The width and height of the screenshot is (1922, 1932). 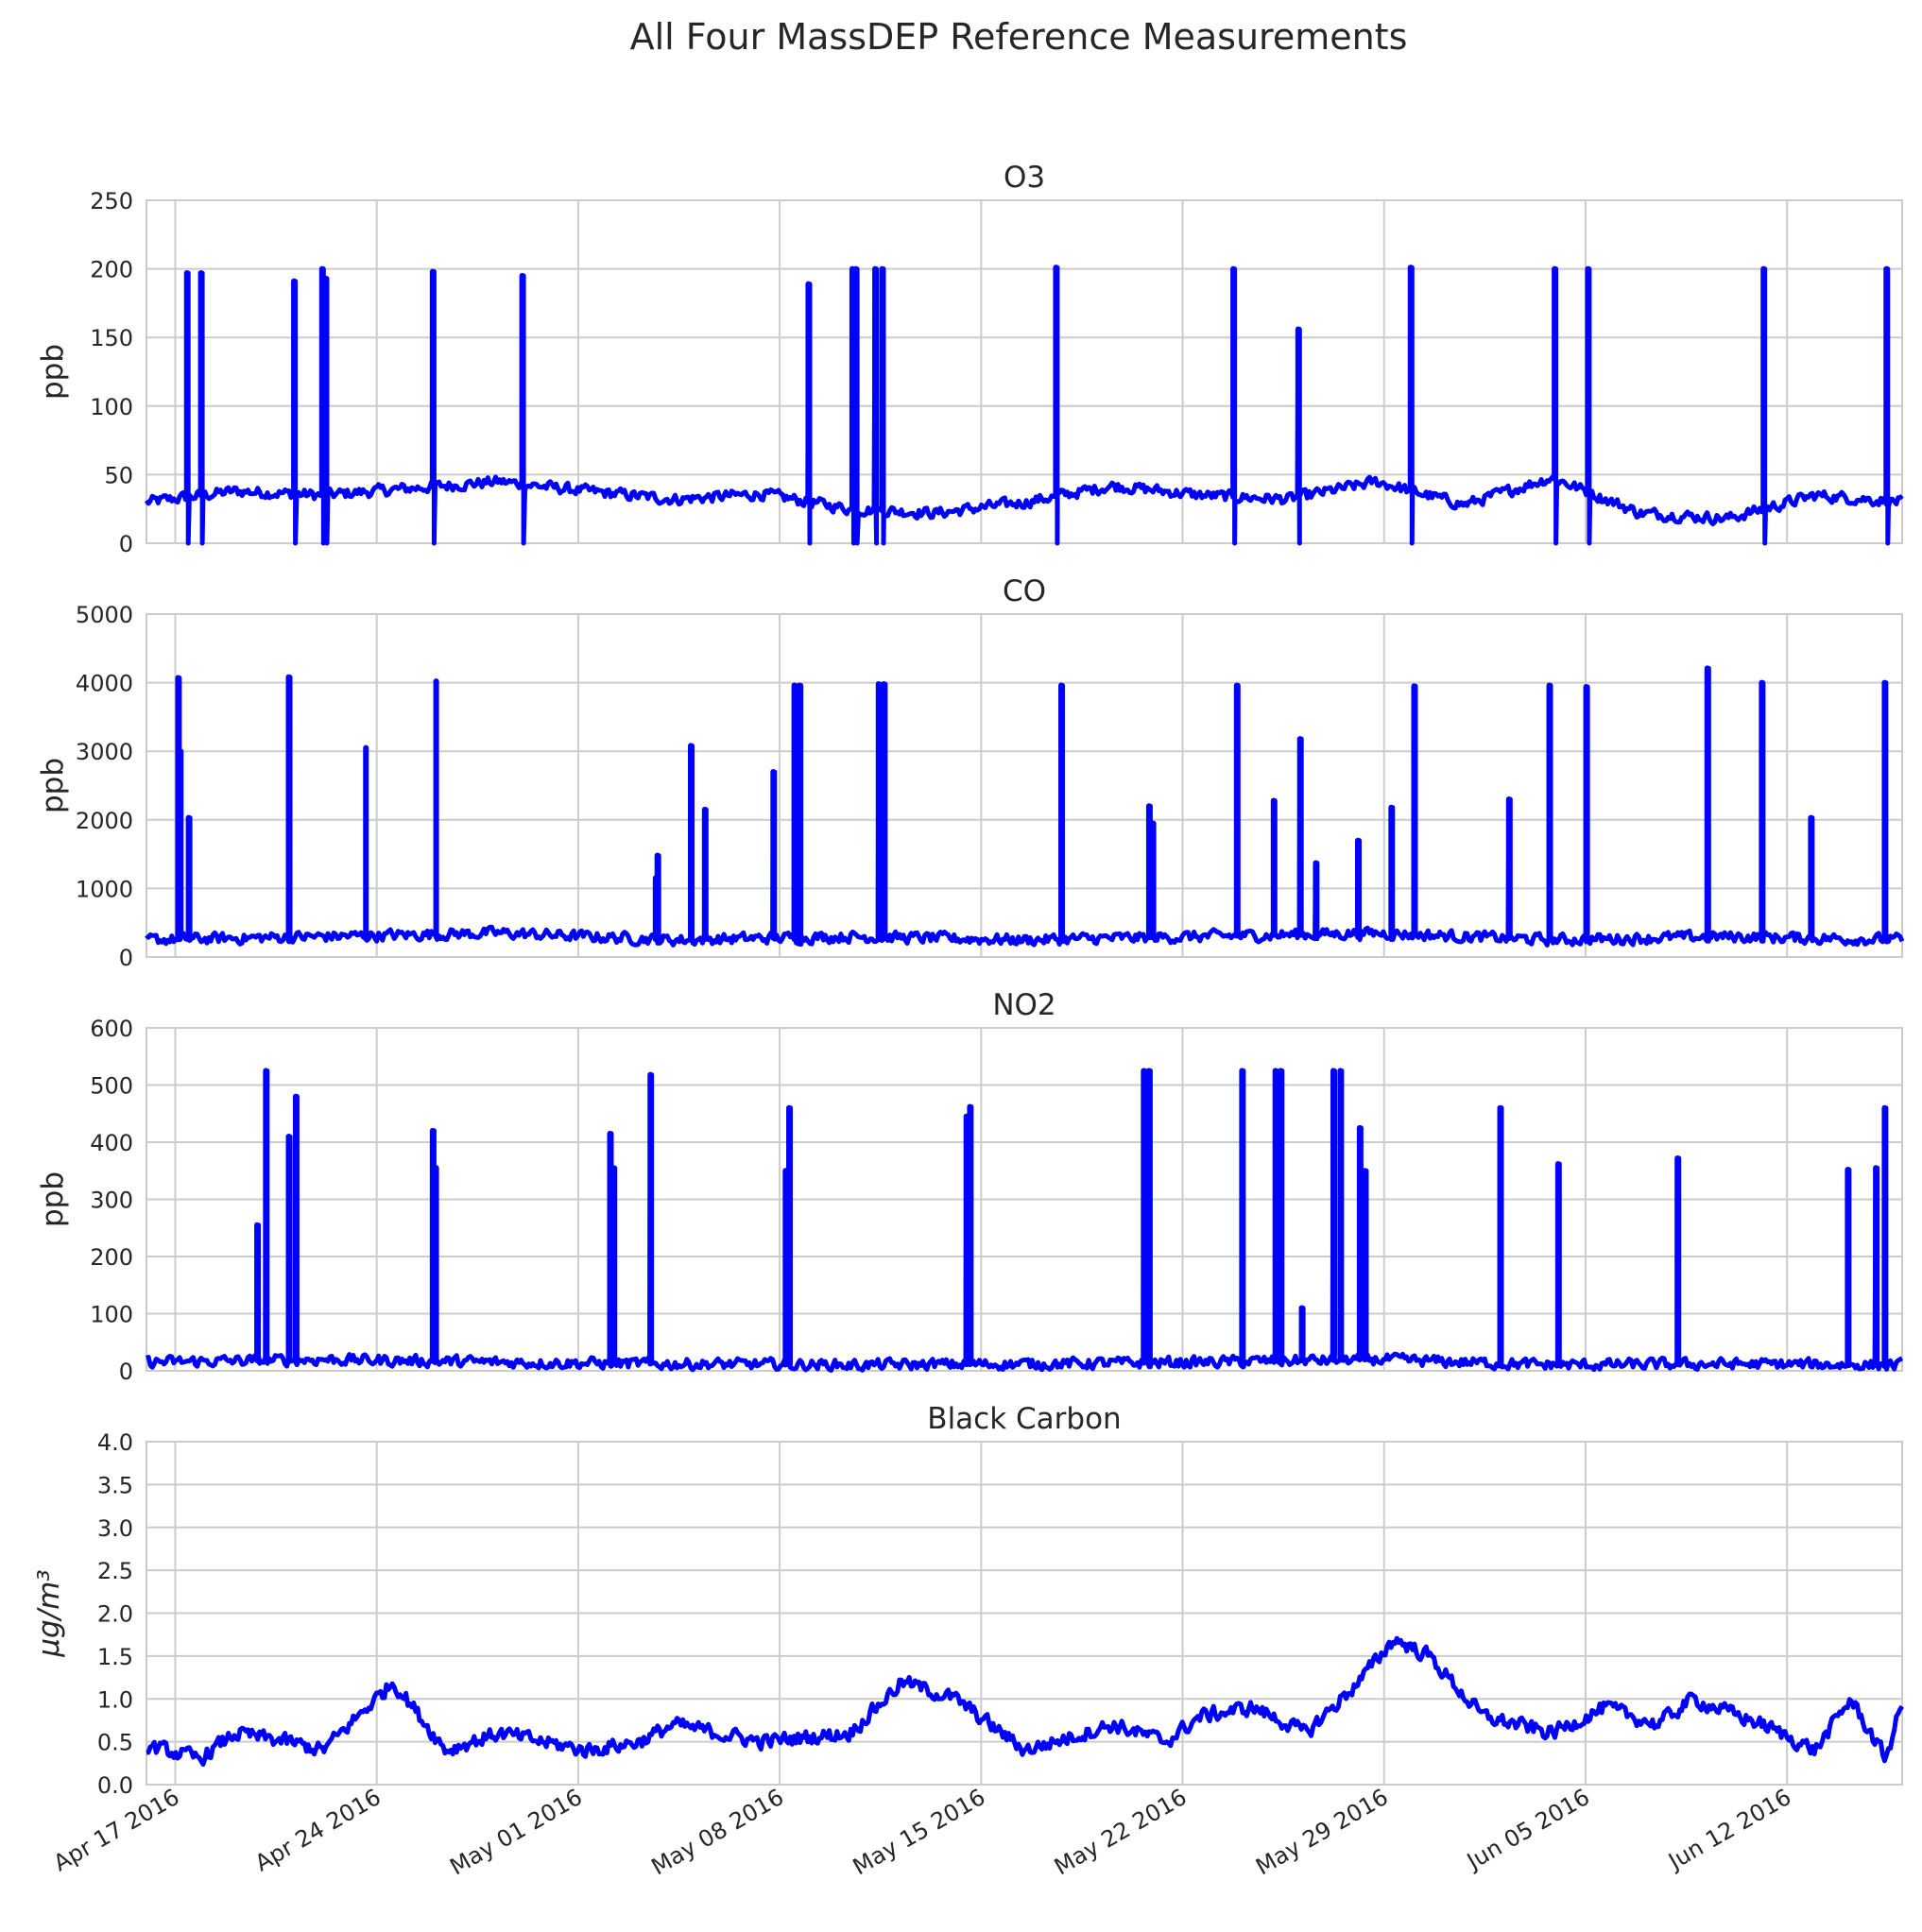 I want to click on x-tick-label: Apr 24 2016, so click(x=318, y=1830).